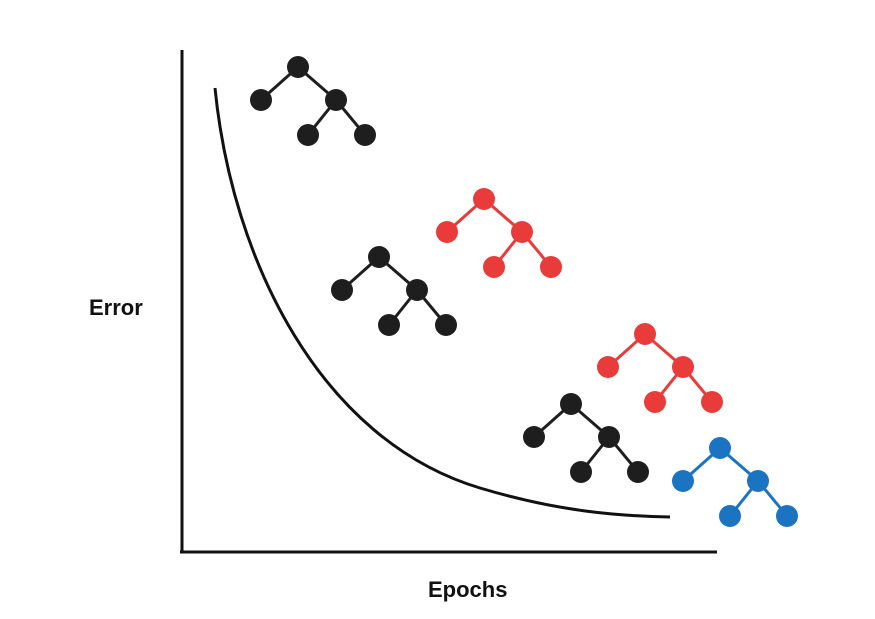  What do you see at coordinates (468, 589) in the screenshot?
I see `x-axis-label: Epochs` at bounding box center [468, 589].